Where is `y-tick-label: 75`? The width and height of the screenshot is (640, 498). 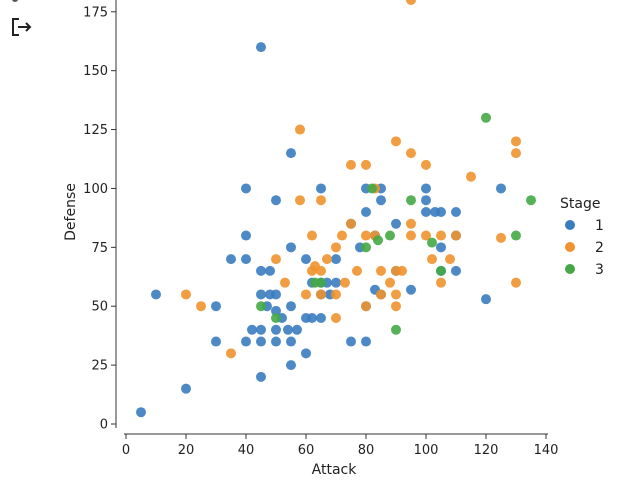
y-tick-label: 75 is located at coordinates (99, 248).